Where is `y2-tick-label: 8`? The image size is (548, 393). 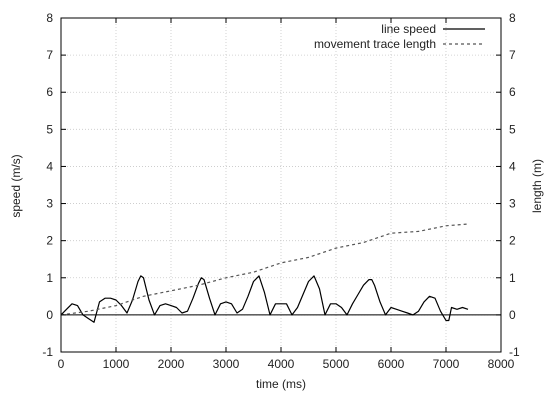
y2-tick-label: 8 is located at coordinates (512, 18).